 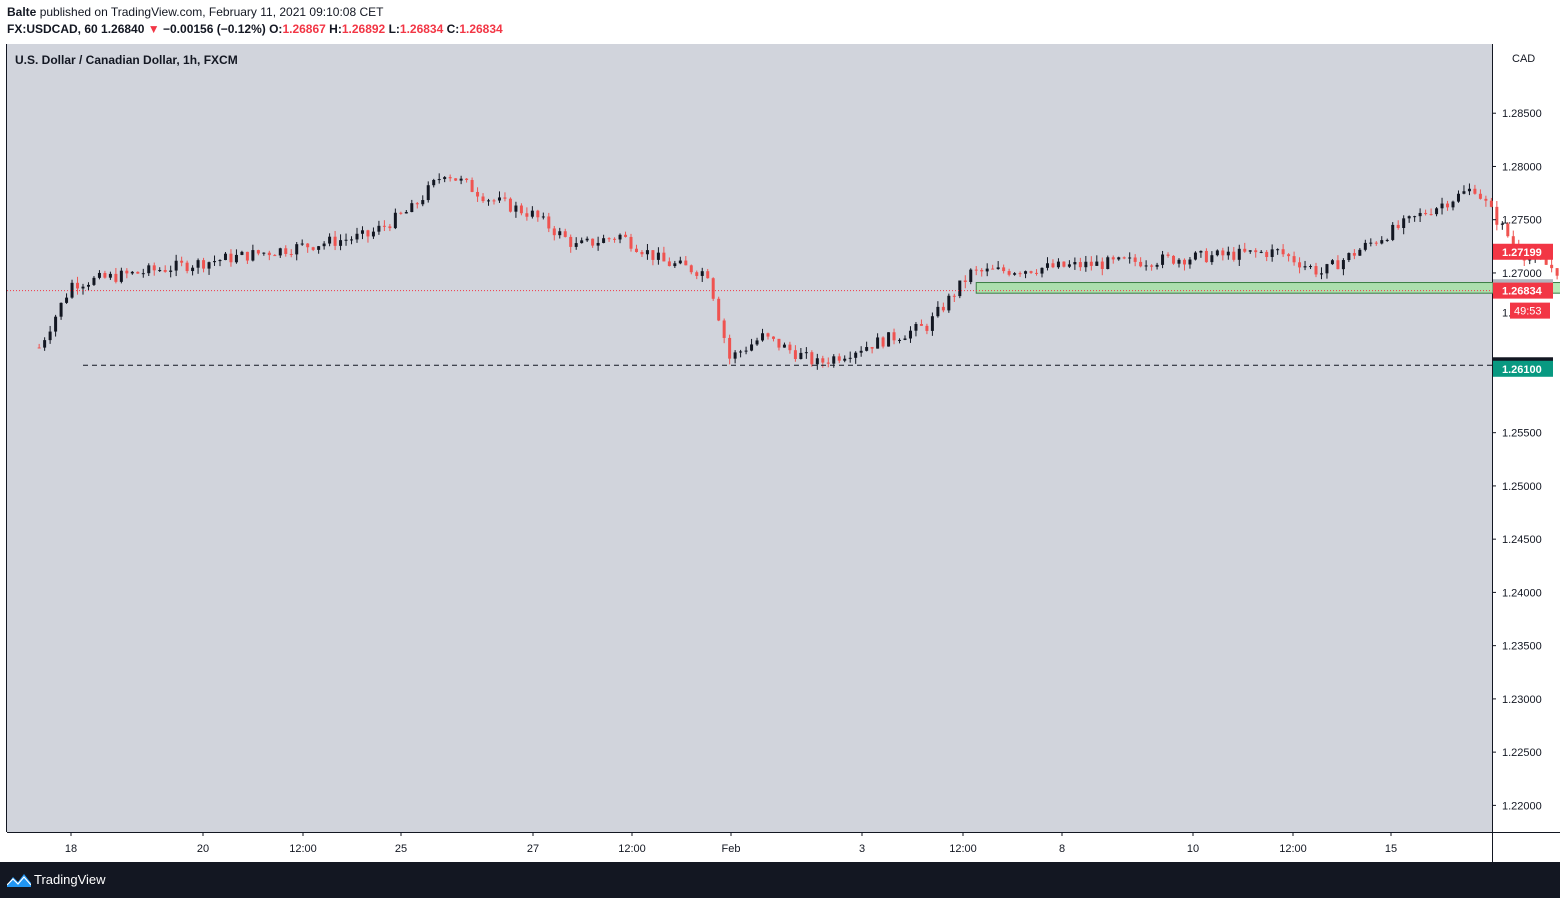 What do you see at coordinates (1193, 849) in the screenshot?
I see `x-tick-label: 10` at bounding box center [1193, 849].